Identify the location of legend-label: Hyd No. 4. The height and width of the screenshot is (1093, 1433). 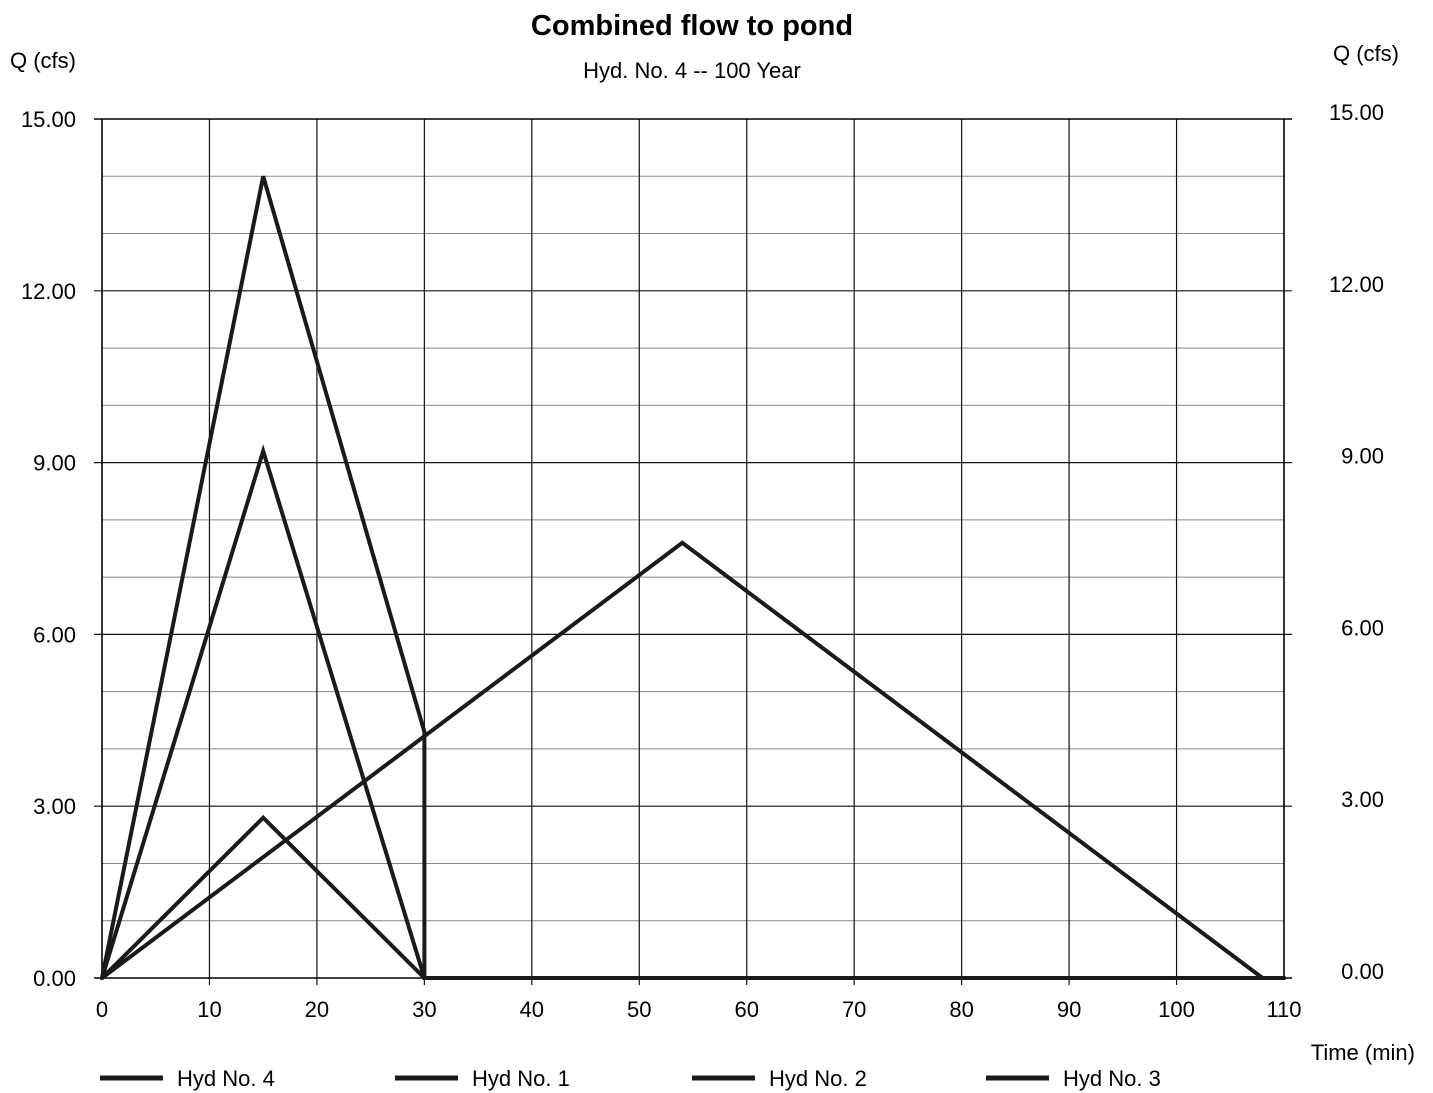
(226, 1078).